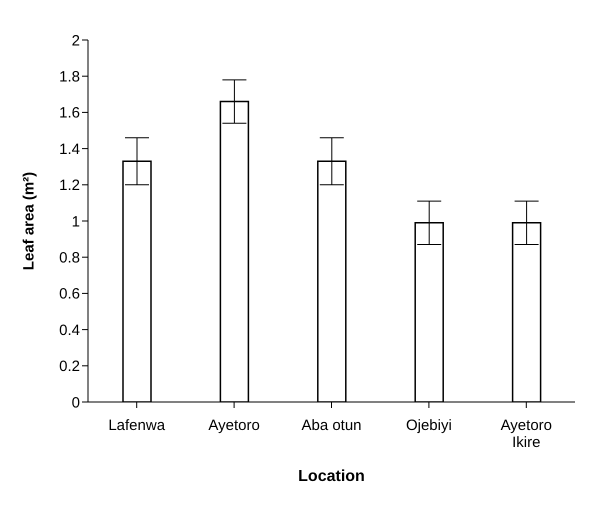 The height and width of the screenshot is (505, 593). What do you see at coordinates (76, 221) in the screenshot?
I see `y-tick-label: 1` at bounding box center [76, 221].